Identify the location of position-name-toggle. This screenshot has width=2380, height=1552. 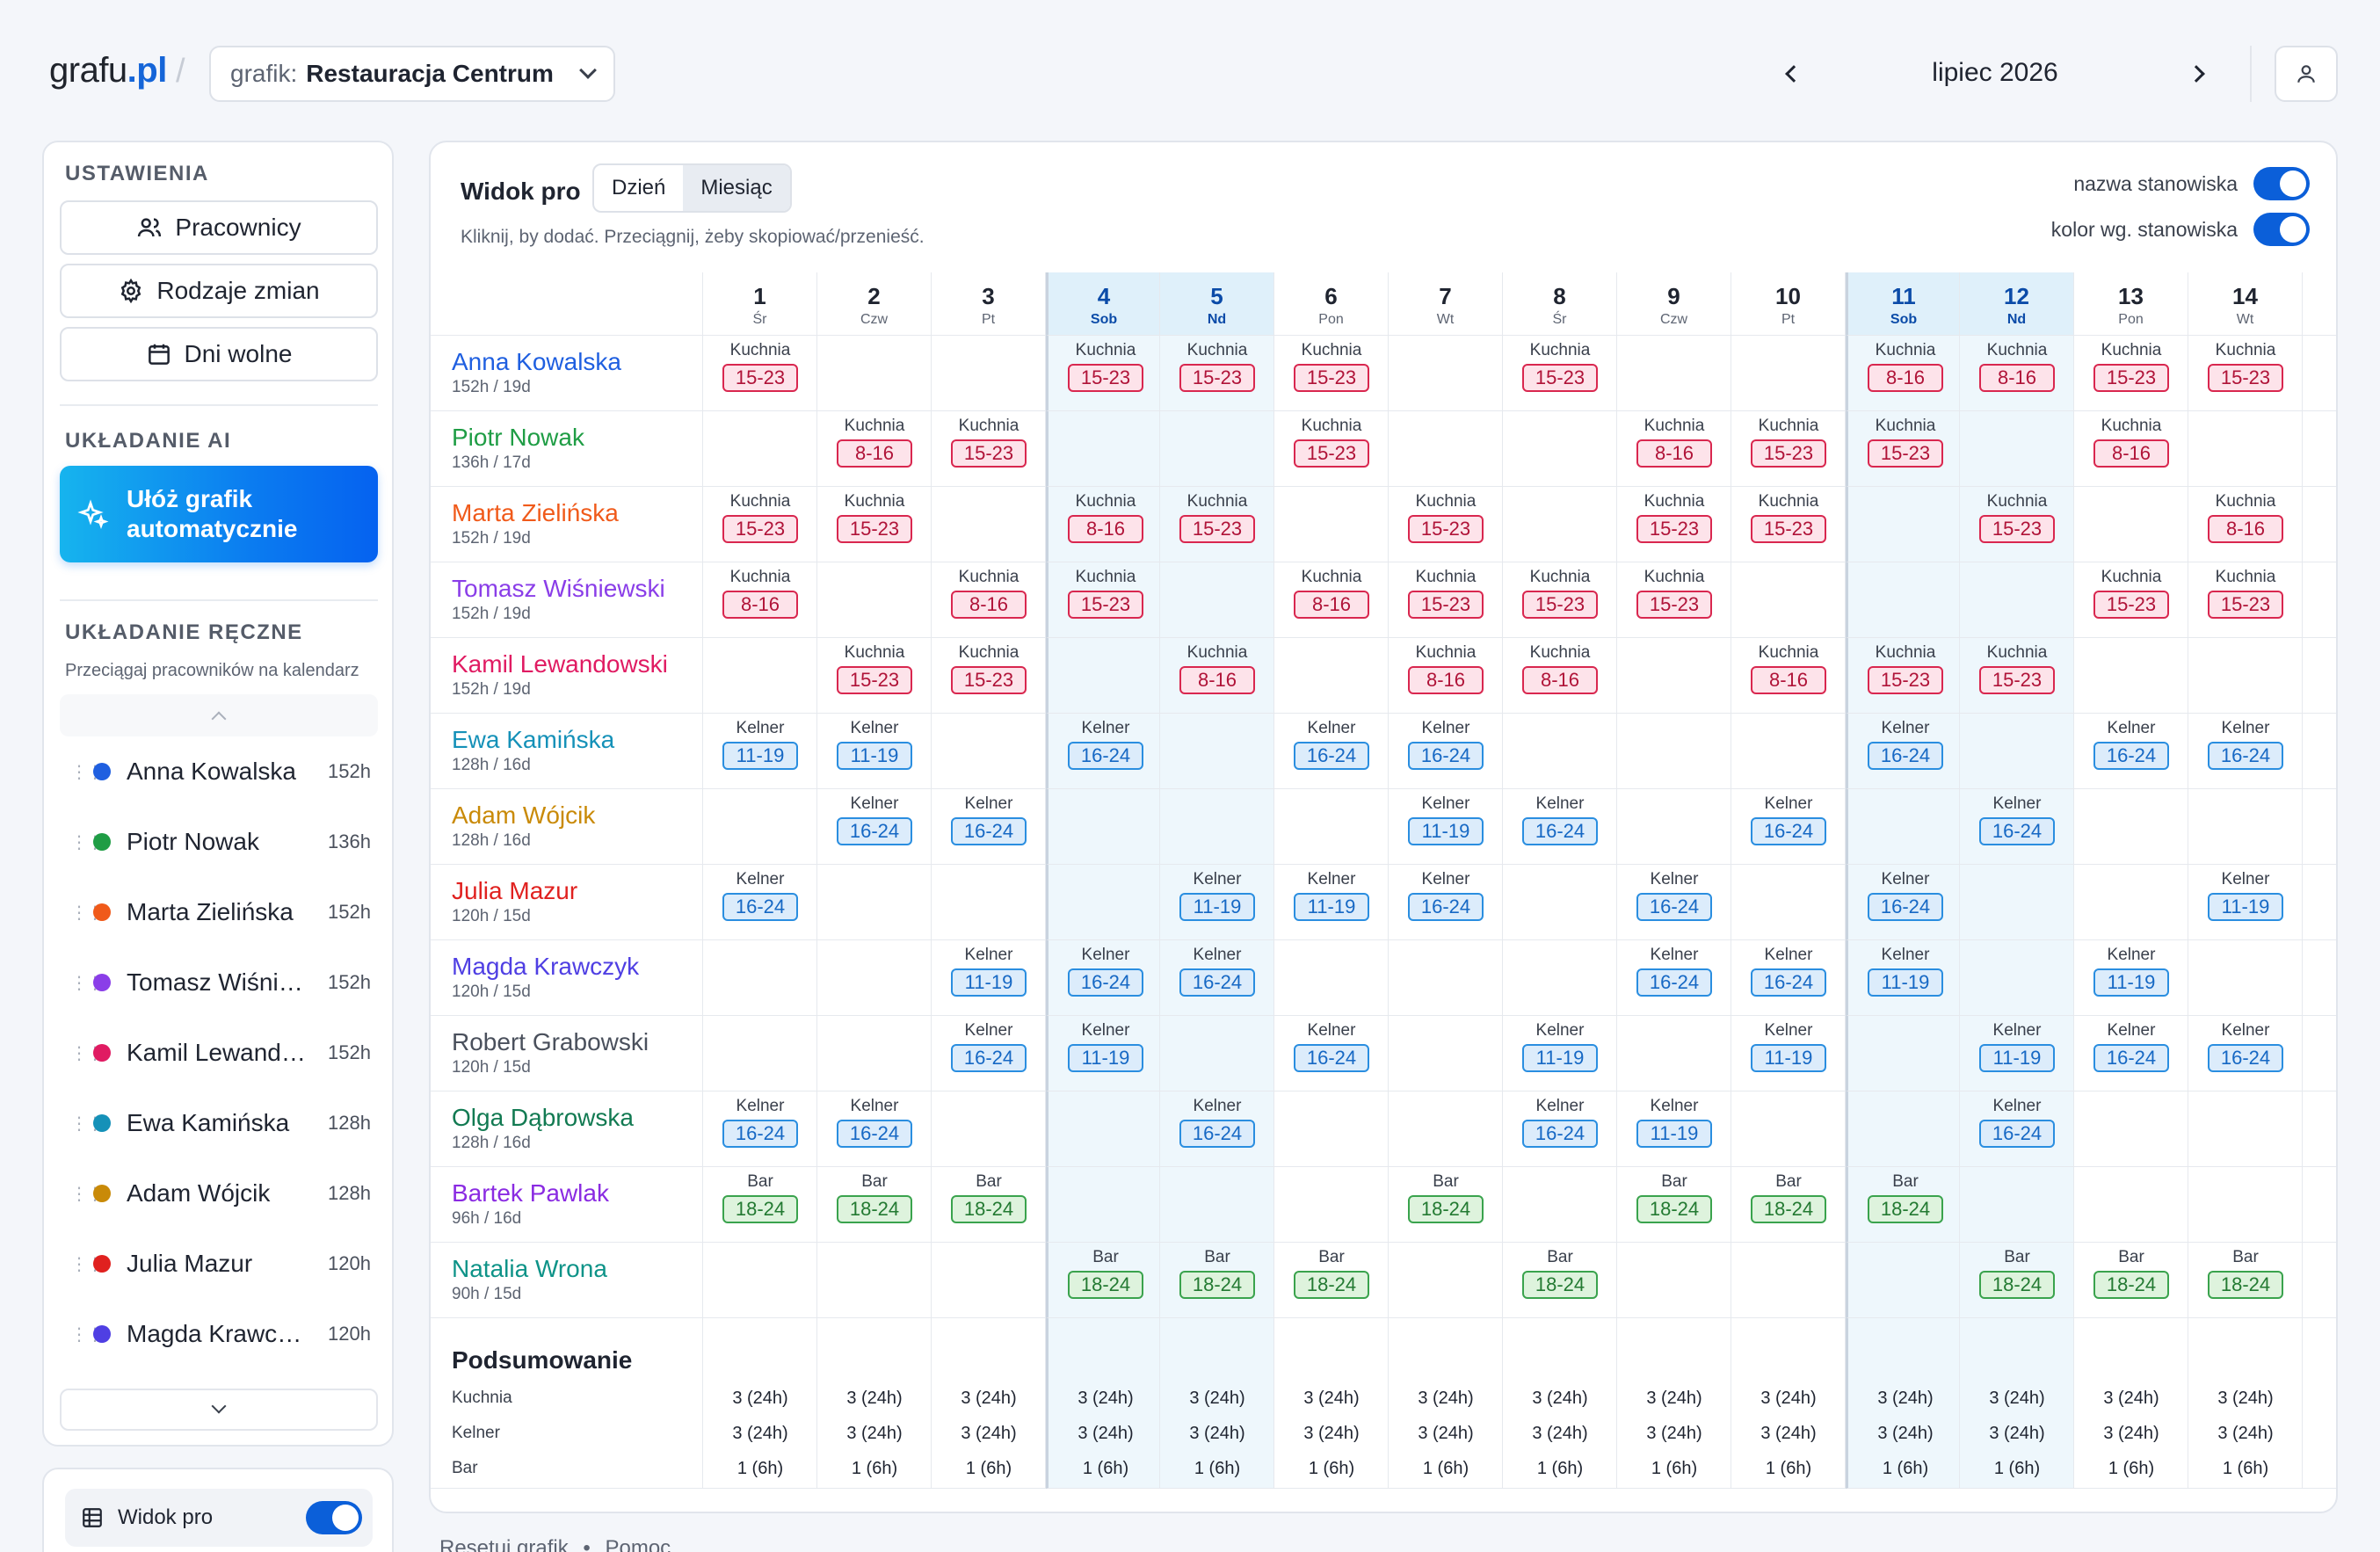
(2281, 183).